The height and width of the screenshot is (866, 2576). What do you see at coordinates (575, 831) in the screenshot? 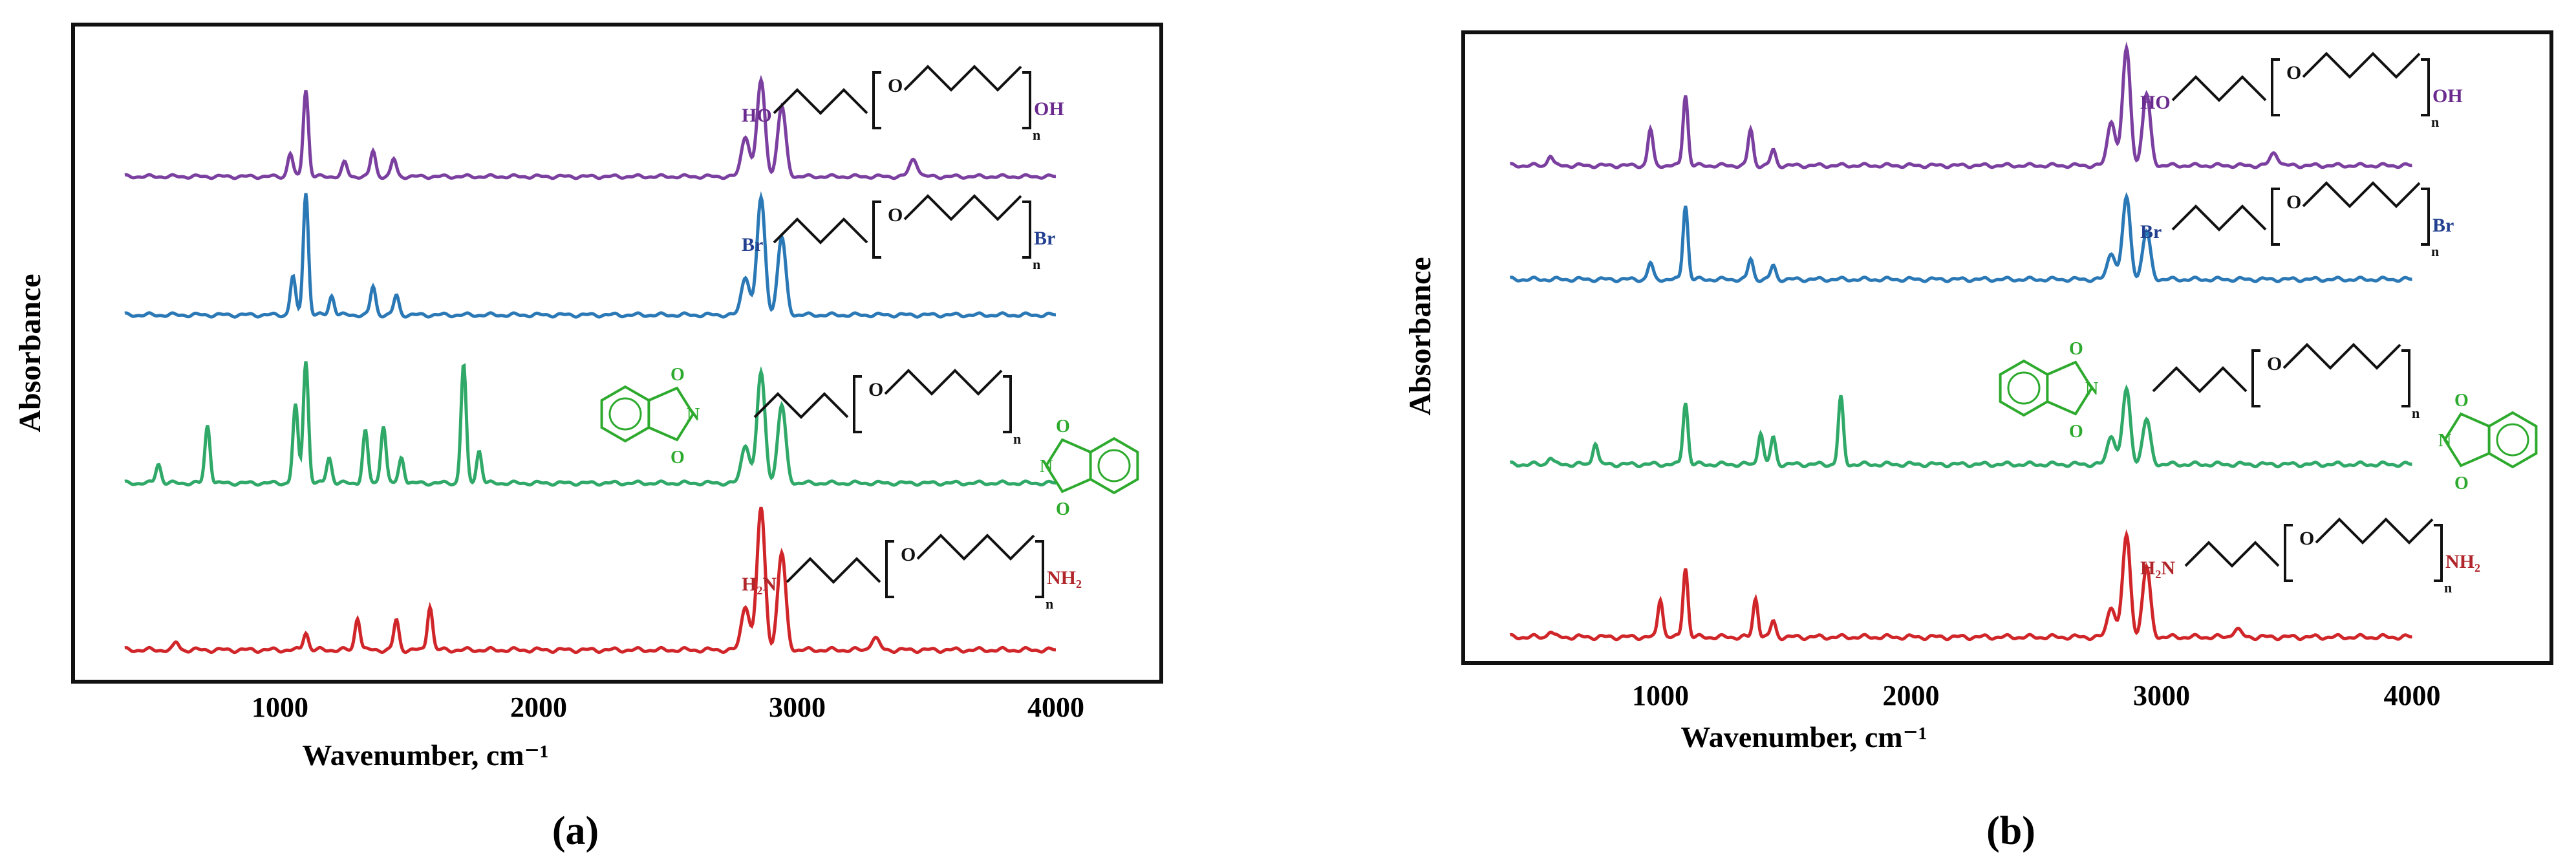
I see `panel-label-a: (a)` at bounding box center [575, 831].